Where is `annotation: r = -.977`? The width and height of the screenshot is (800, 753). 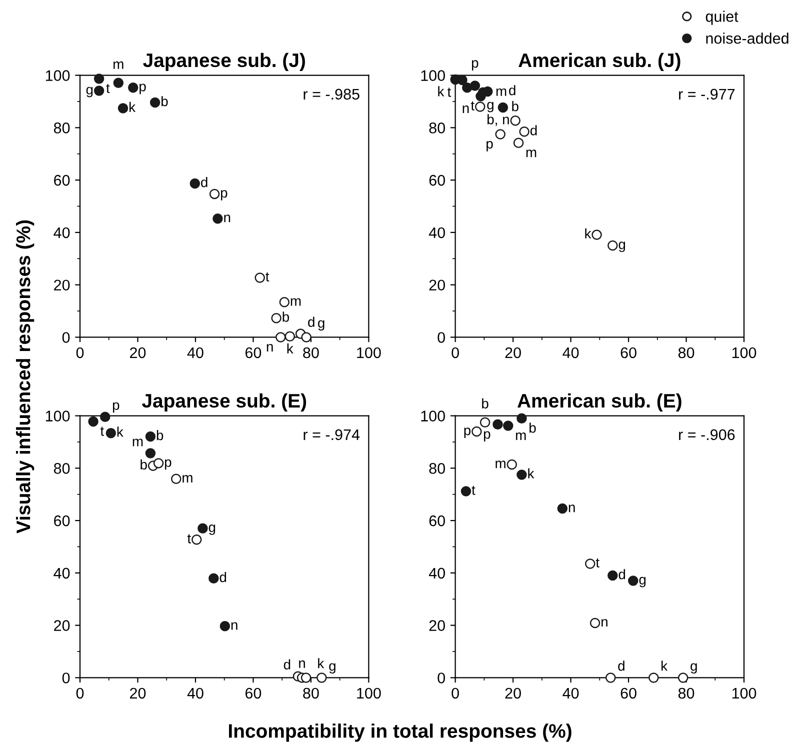 annotation: r = -.977 is located at coordinates (707, 94).